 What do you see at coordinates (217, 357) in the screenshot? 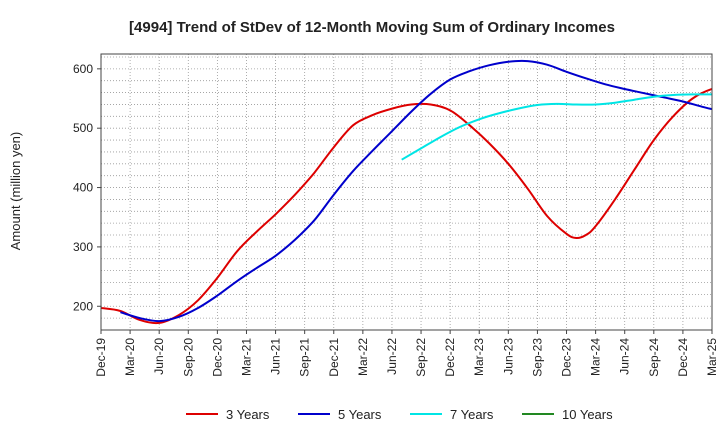
I see `x-tick-label: Dec-20` at bounding box center [217, 357].